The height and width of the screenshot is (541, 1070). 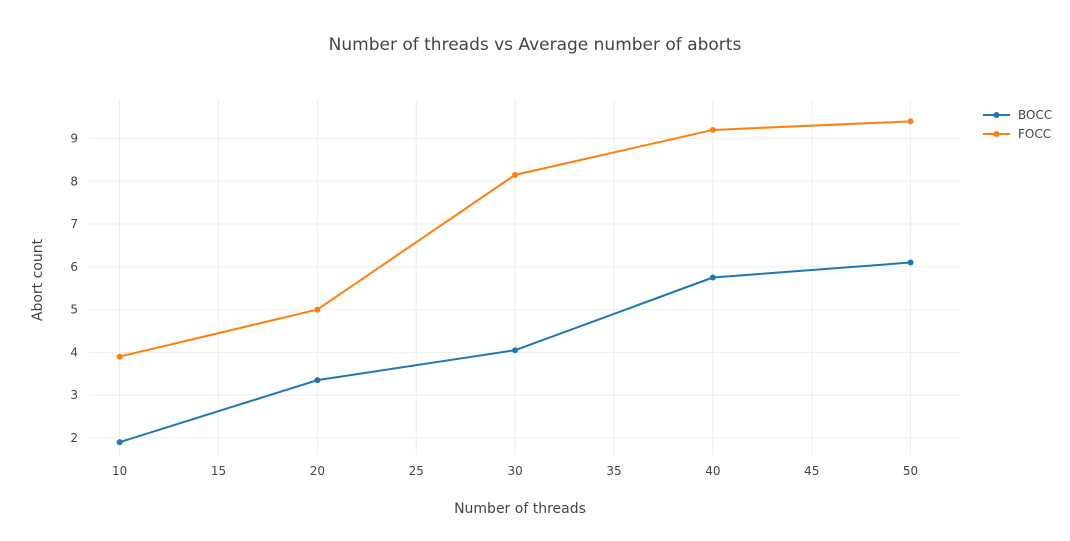 I want to click on y-axis-title: Abort count, so click(x=38, y=279).